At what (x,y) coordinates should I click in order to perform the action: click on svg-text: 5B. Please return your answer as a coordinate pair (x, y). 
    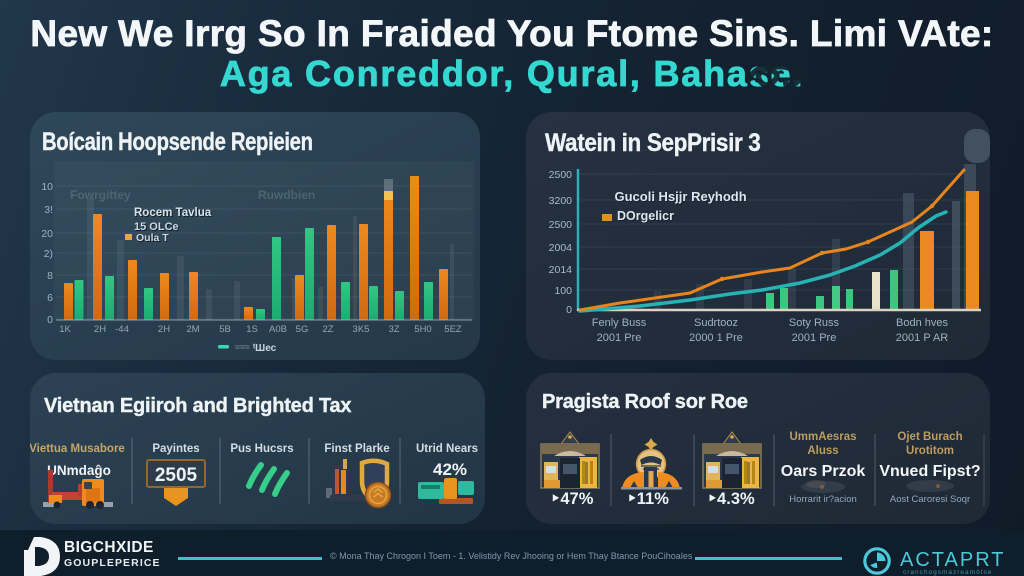
    Looking at the image, I should click on (225, 329).